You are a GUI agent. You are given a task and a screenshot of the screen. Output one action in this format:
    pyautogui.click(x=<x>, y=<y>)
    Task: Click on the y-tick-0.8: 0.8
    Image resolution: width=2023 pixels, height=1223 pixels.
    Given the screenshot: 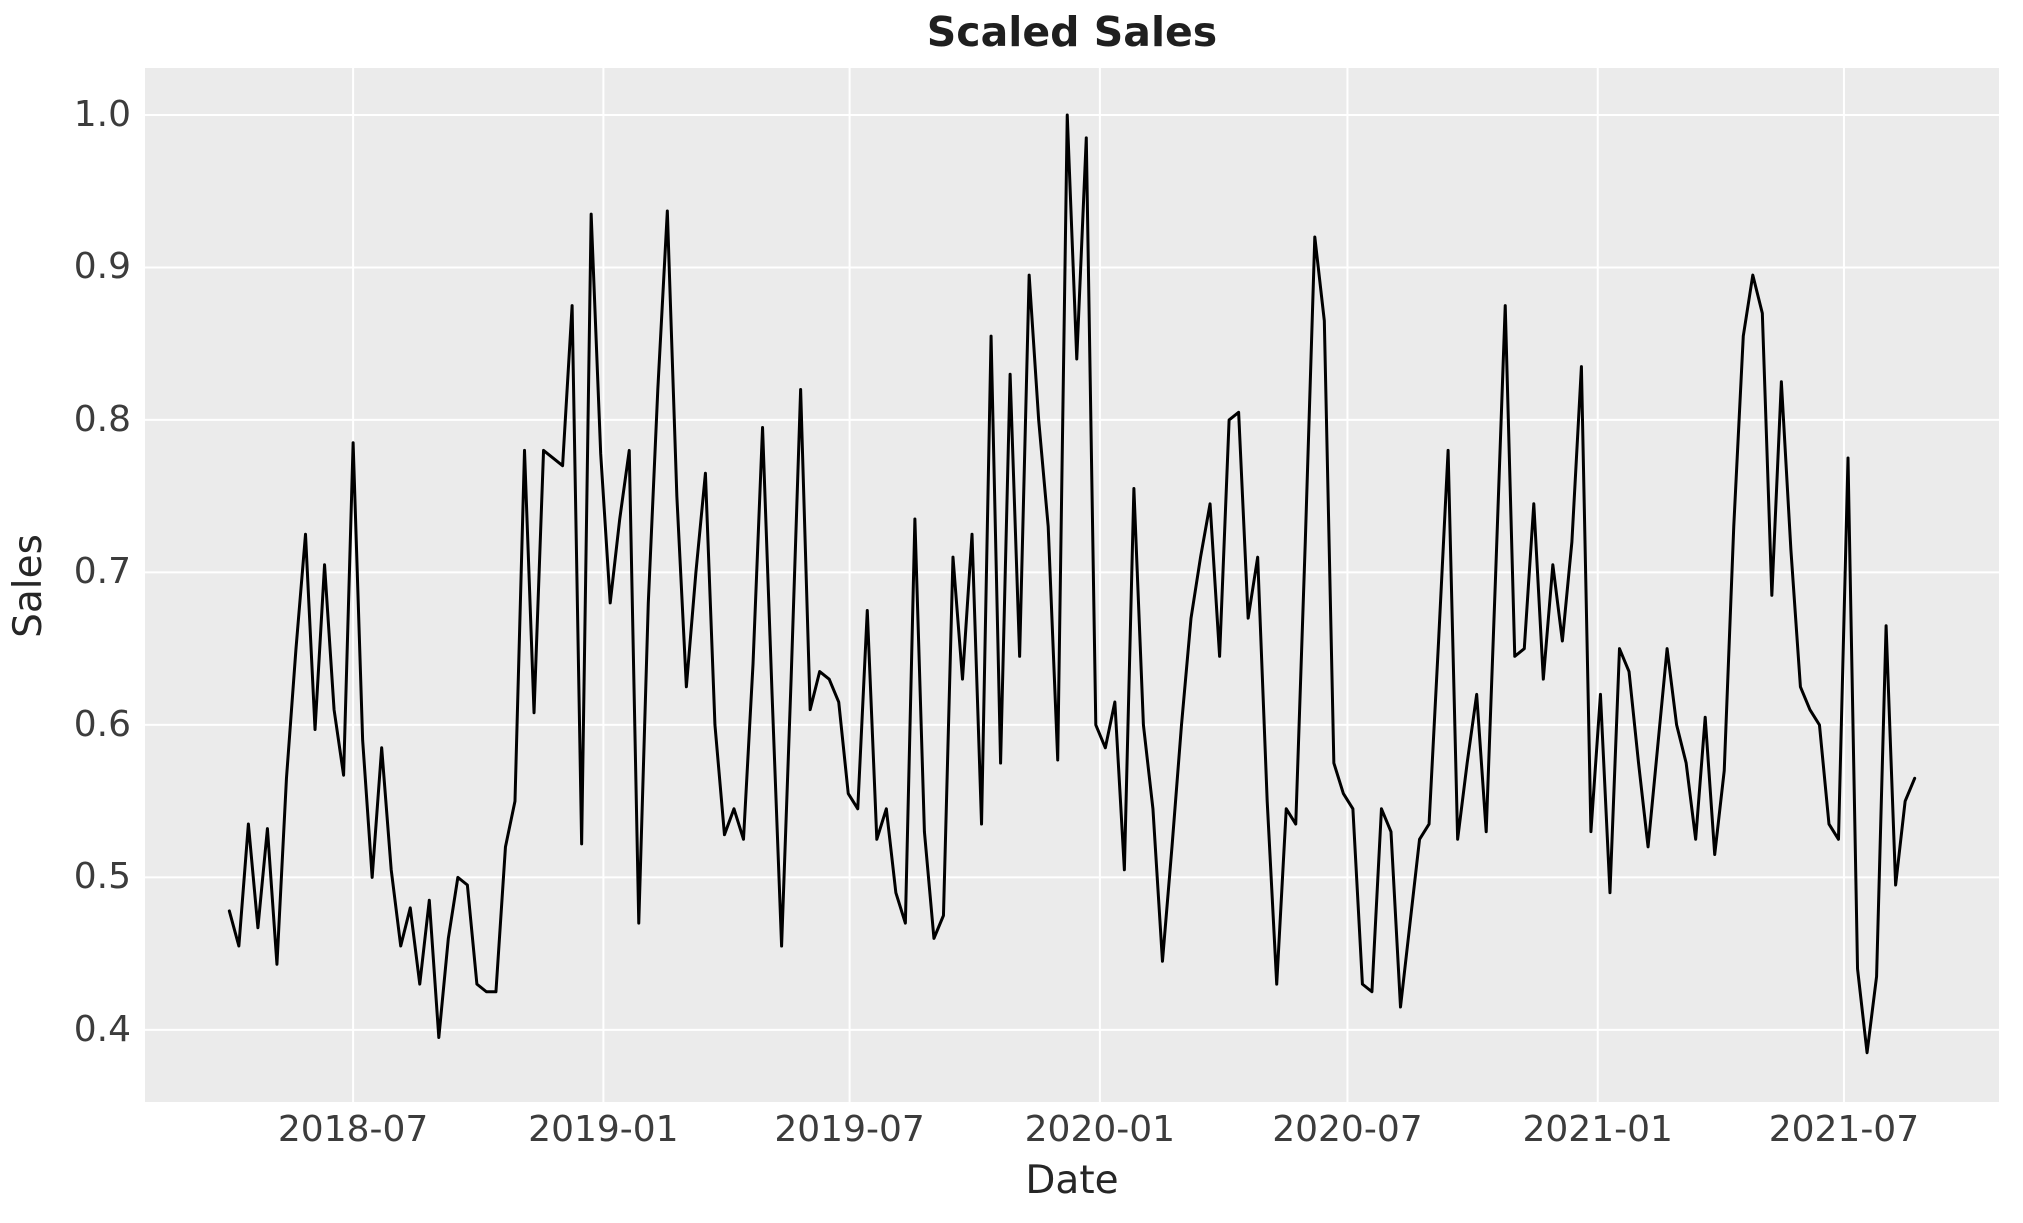 What is the action you would take?
    pyautogui.click(x=102, y=419)
    